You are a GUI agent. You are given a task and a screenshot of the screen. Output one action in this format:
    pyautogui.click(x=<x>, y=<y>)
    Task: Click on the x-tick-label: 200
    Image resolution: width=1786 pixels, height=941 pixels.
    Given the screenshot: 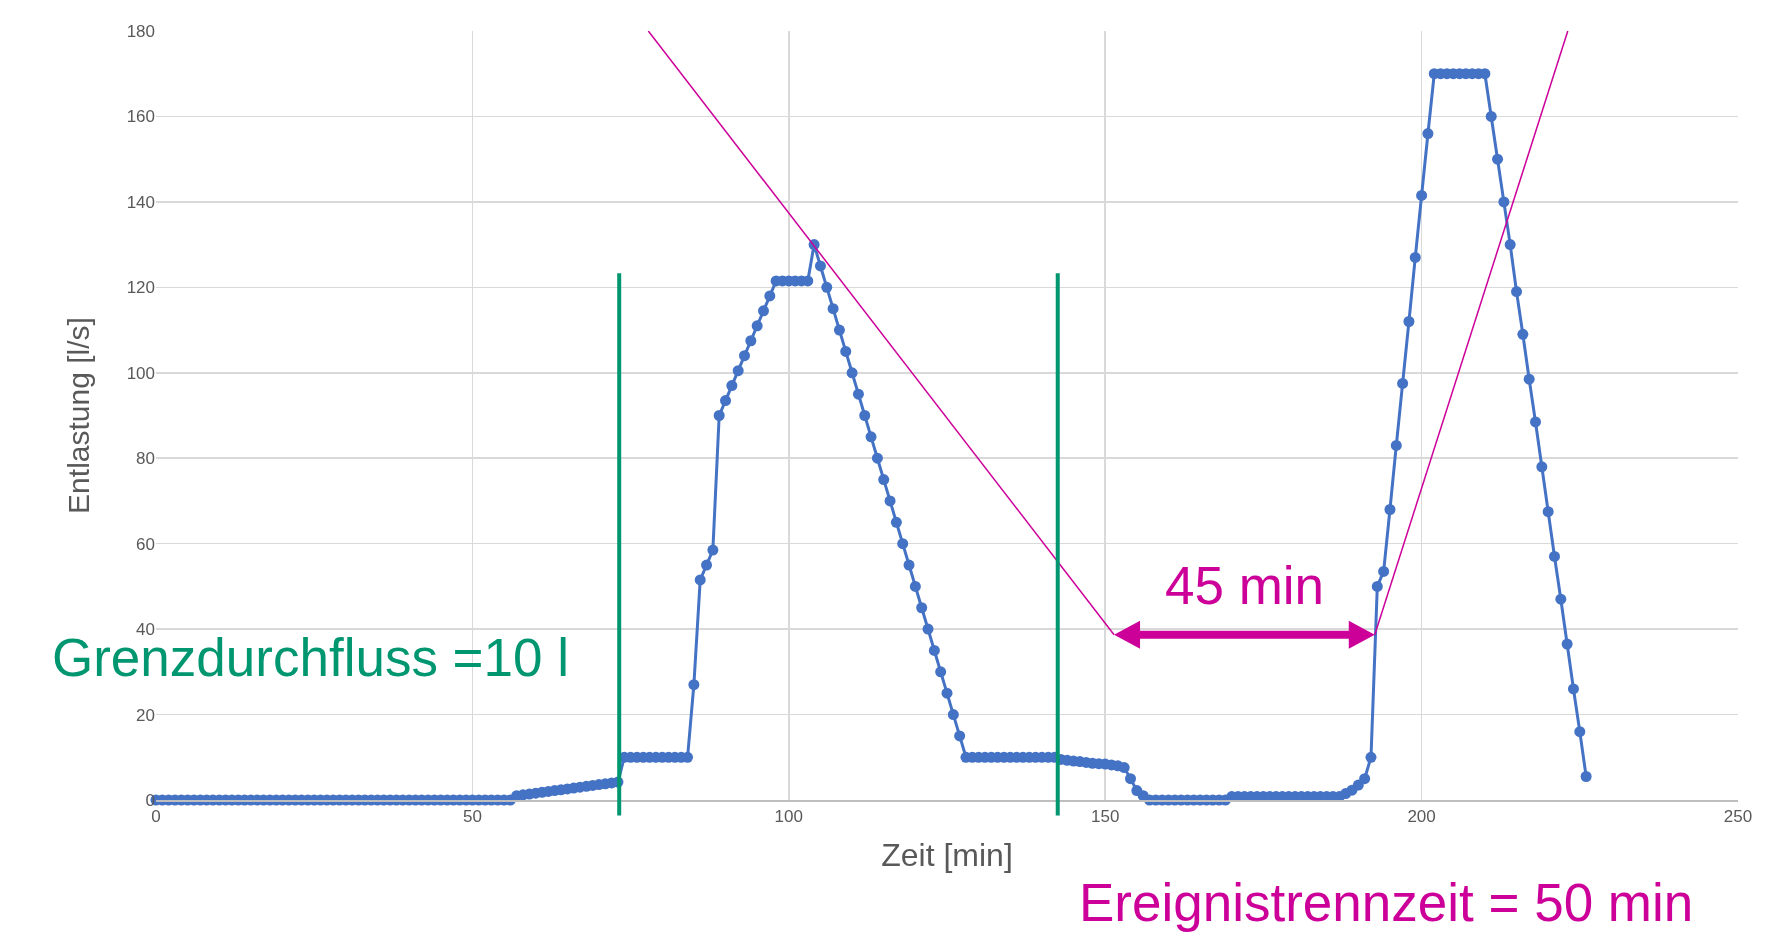 What is the action you would take?
    pyautogui.click(x=1421, y=816)
    